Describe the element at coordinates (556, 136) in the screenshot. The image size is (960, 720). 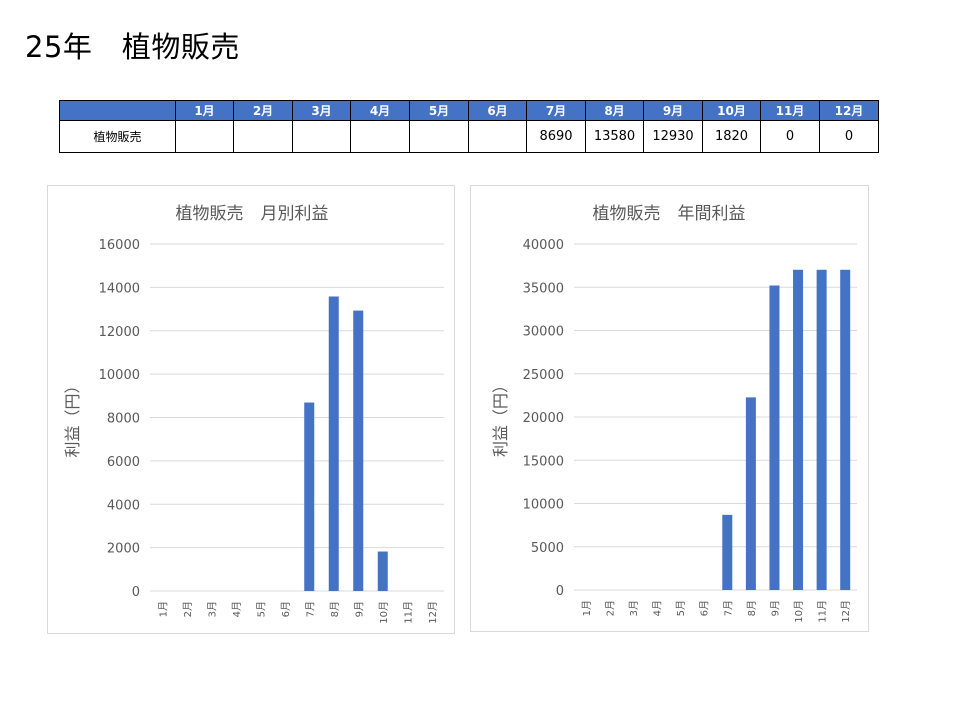
I see `table-cell: 8690` at that location.